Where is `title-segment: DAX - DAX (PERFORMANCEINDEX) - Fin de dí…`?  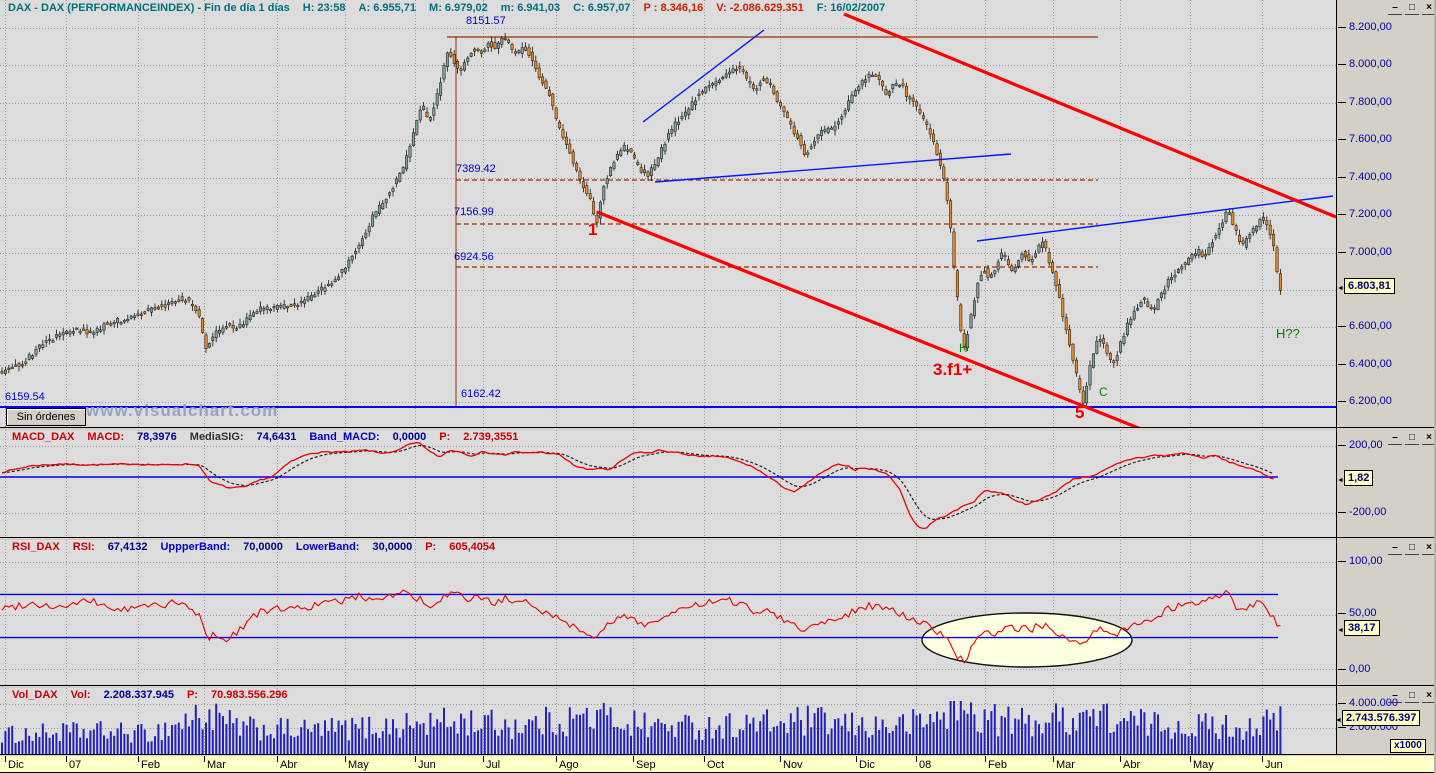
title-segment: DAX - DAX (PERFORMANCEINDEX) - Fin de dí… is located at coordinates (149, 8).